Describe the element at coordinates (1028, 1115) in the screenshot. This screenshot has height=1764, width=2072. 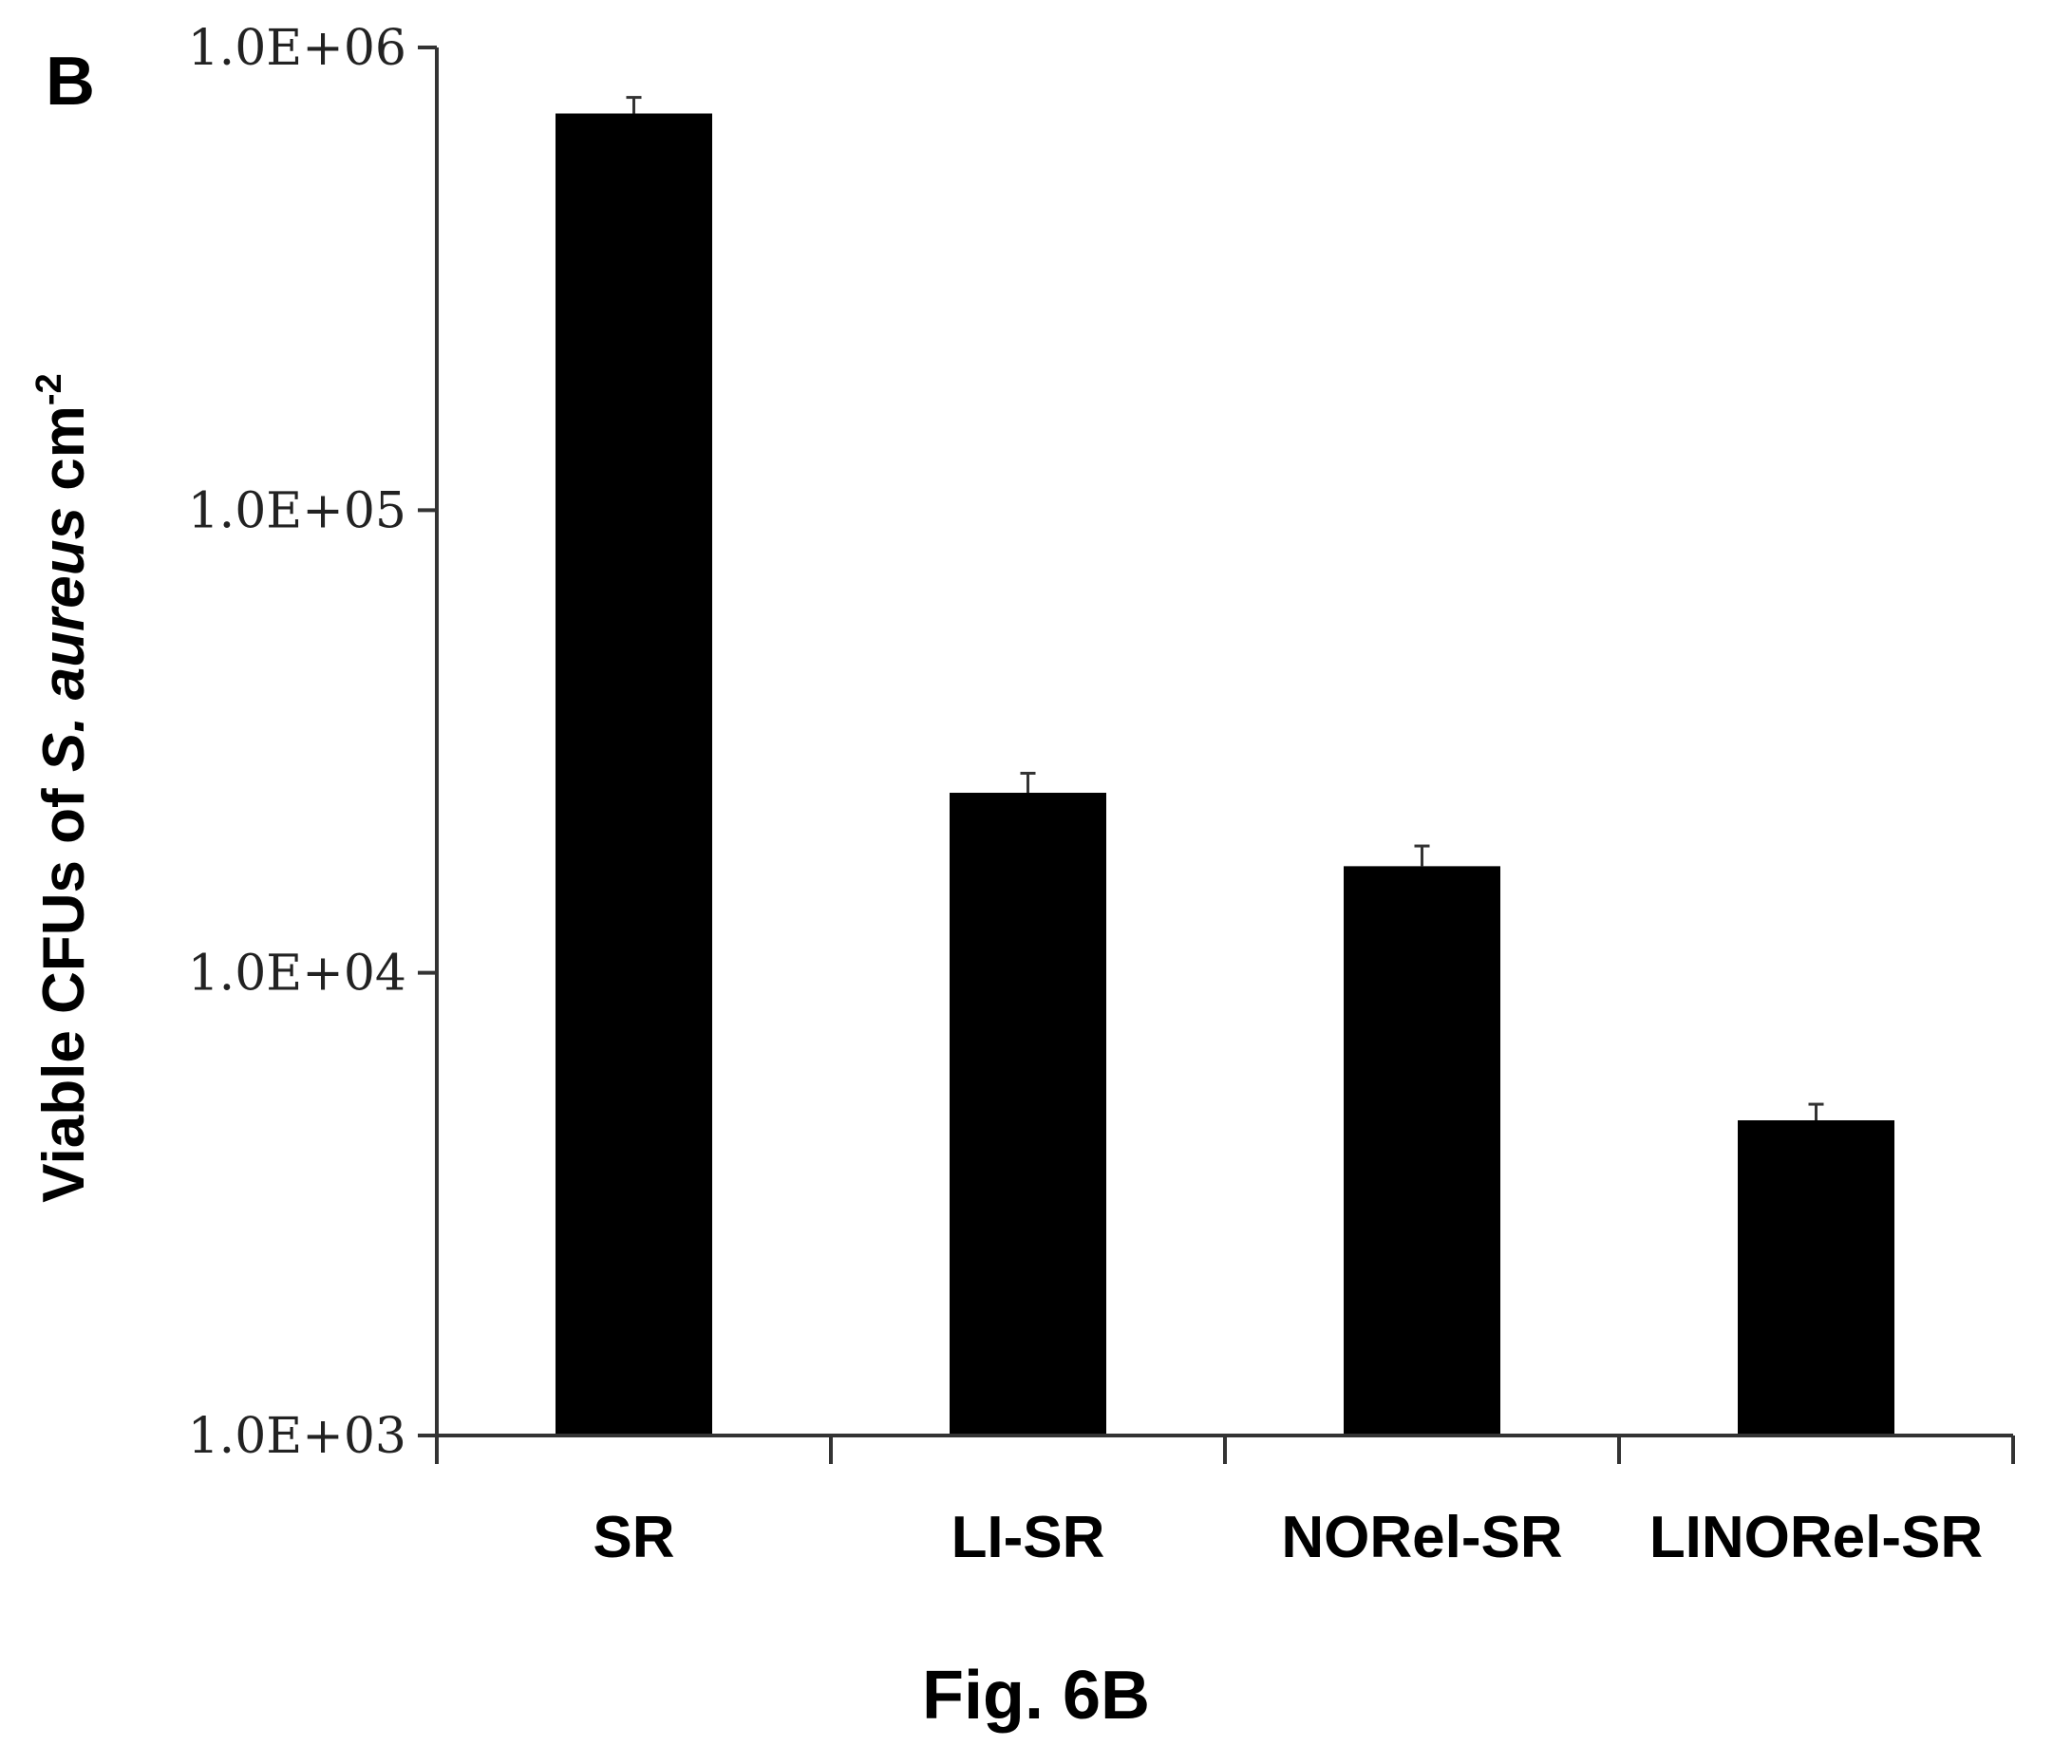
I see `bar-li-sr` at that location.